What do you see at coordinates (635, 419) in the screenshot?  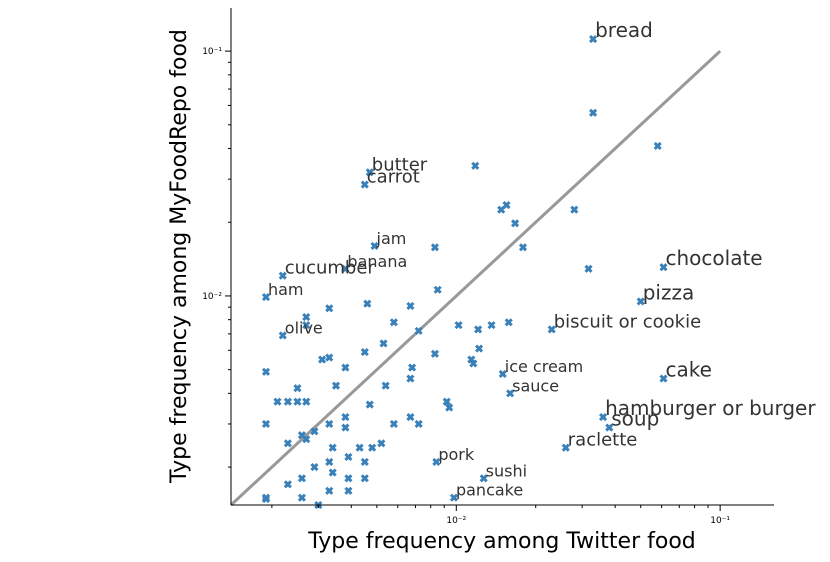 I see `point-label: soup` at bounding box center [635, 419].